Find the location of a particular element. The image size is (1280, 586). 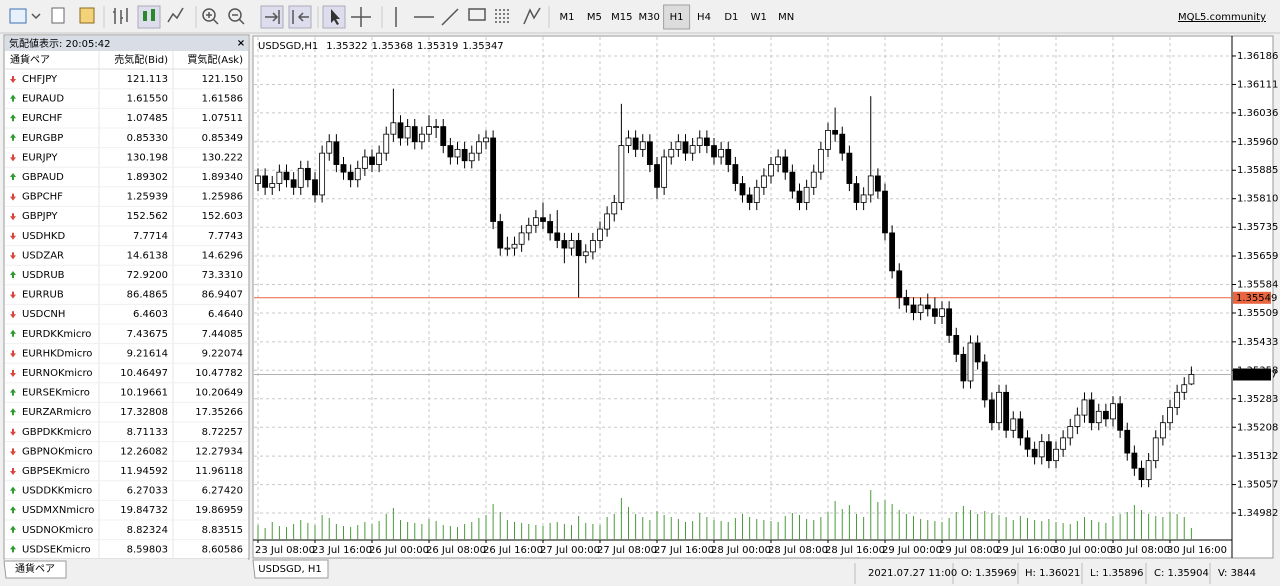

symbol: EURCHF is located at coordinates (42, 118).